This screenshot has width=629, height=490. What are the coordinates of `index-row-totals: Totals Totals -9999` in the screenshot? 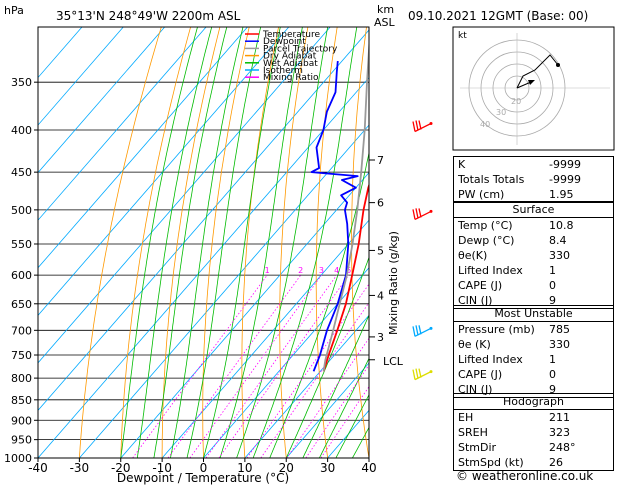 It's located at (519, 179).